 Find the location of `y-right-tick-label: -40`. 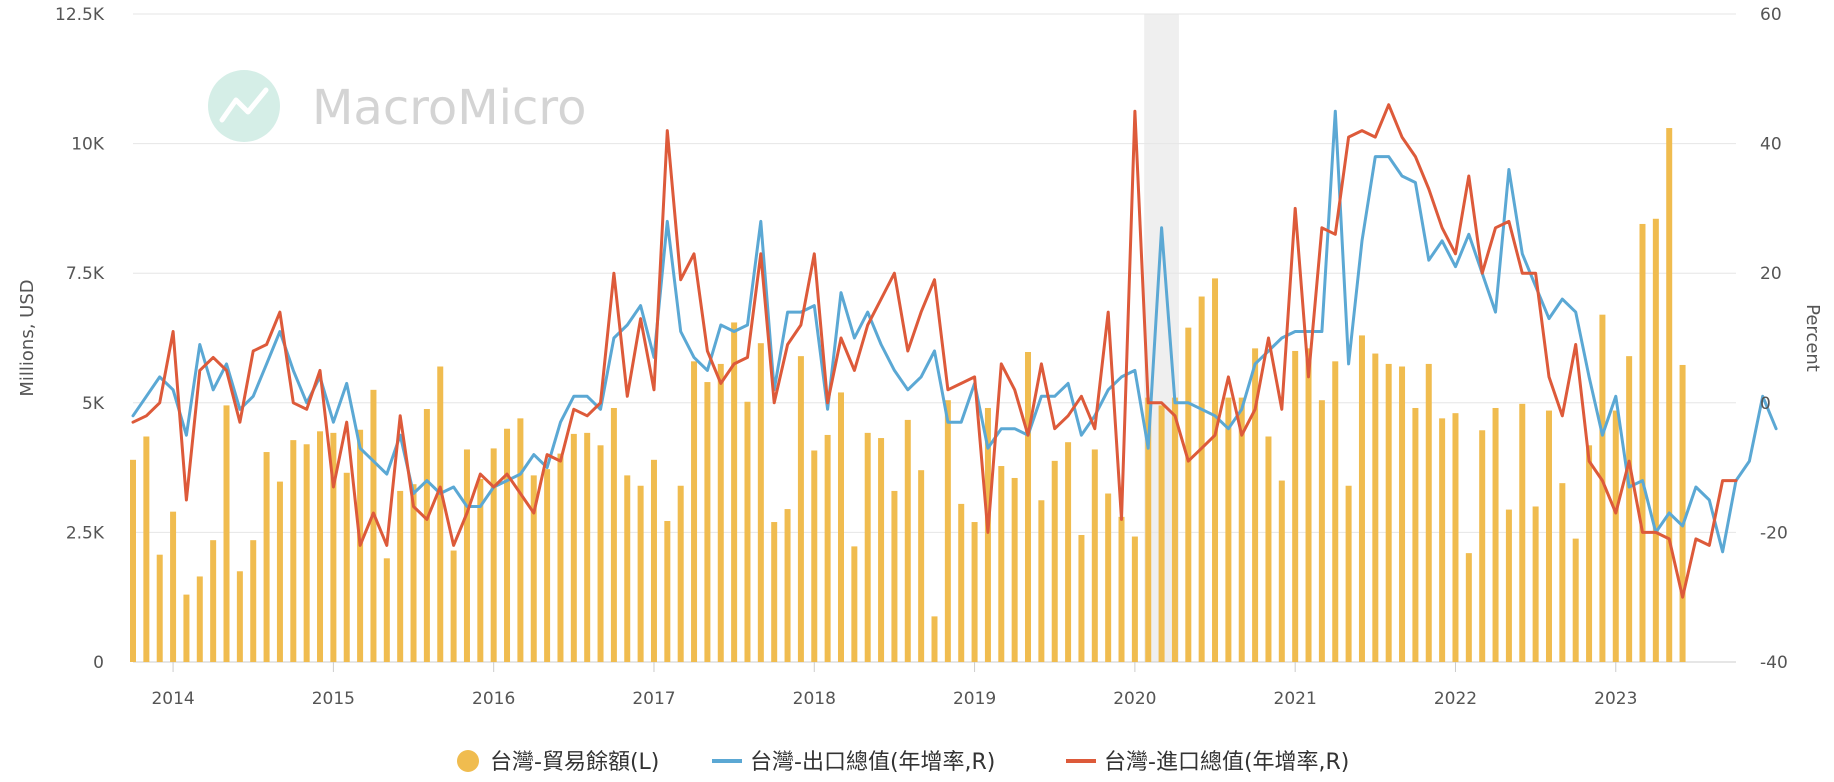

y-right-tick-label: -40 is located at coordinates (1774, 663).